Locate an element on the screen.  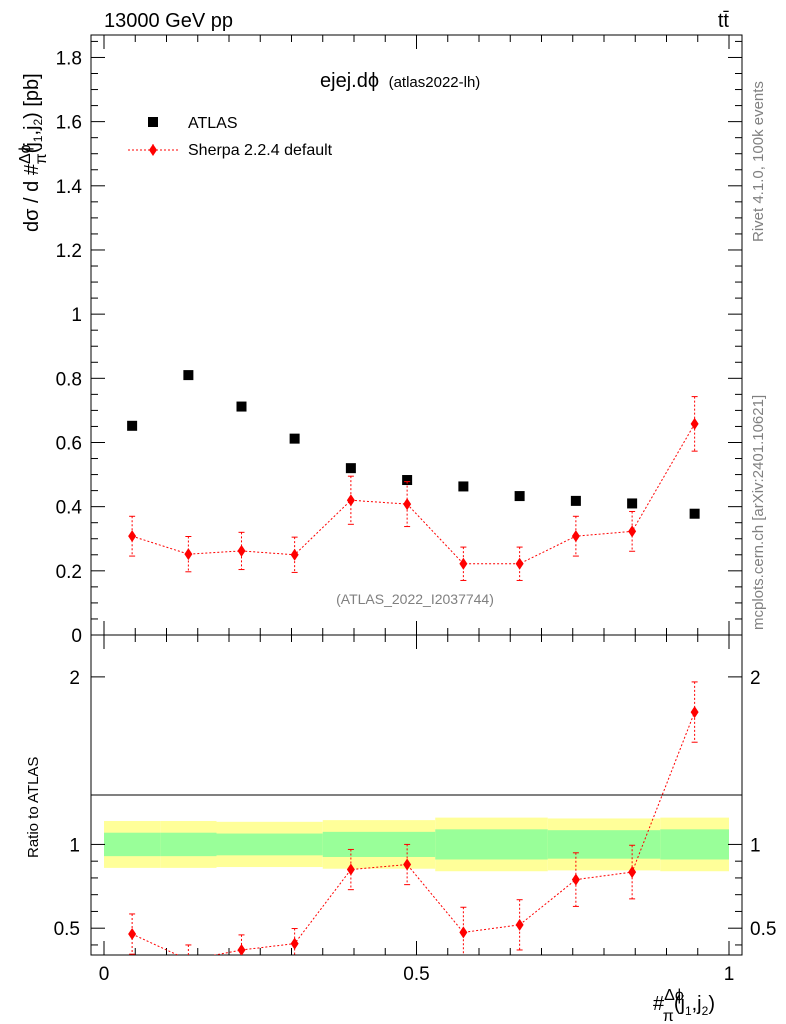
sherpa-series is located at coordinates (413, 488).